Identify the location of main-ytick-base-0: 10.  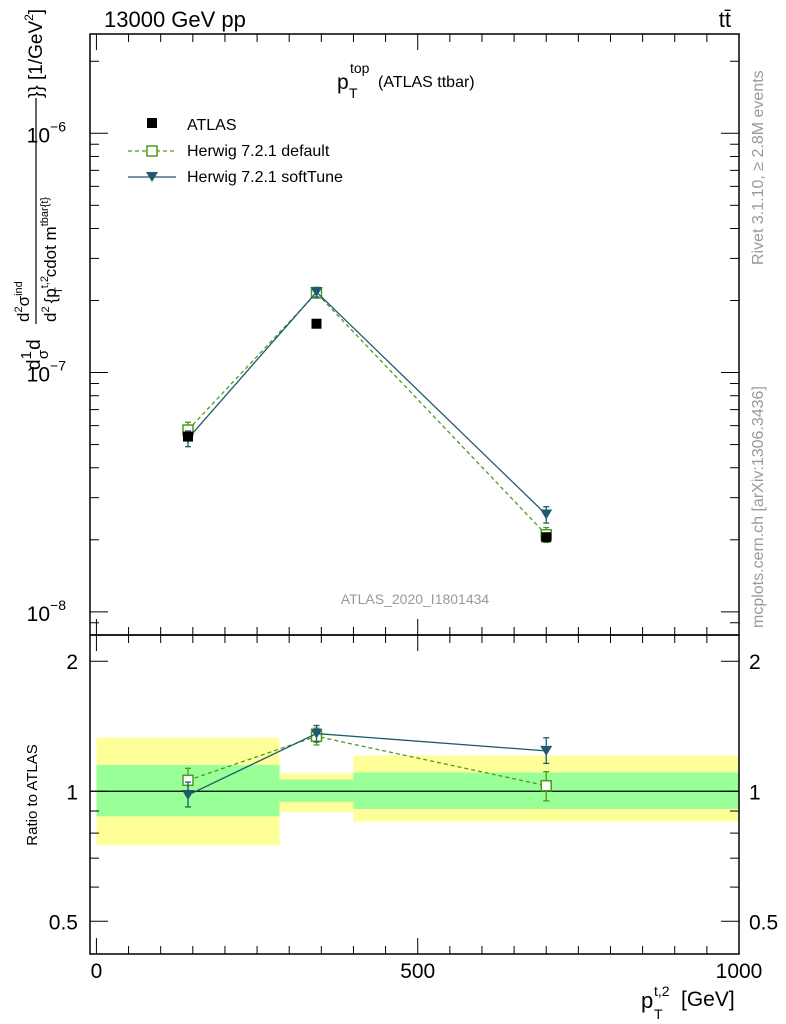
(38, 135).